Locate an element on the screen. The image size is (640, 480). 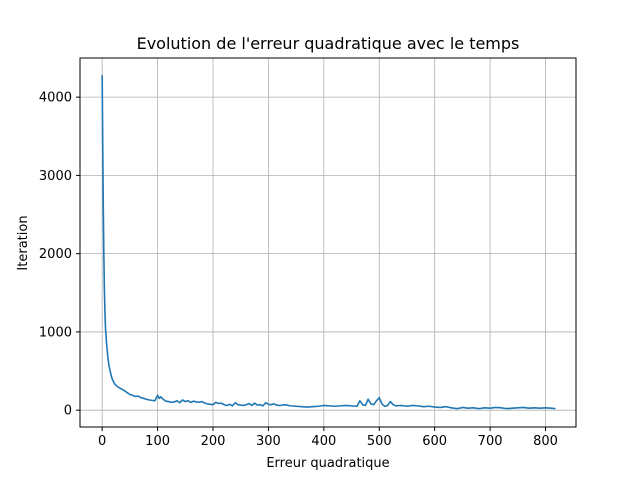
x-tick-label: 300 is located at coordinates (268, 441).